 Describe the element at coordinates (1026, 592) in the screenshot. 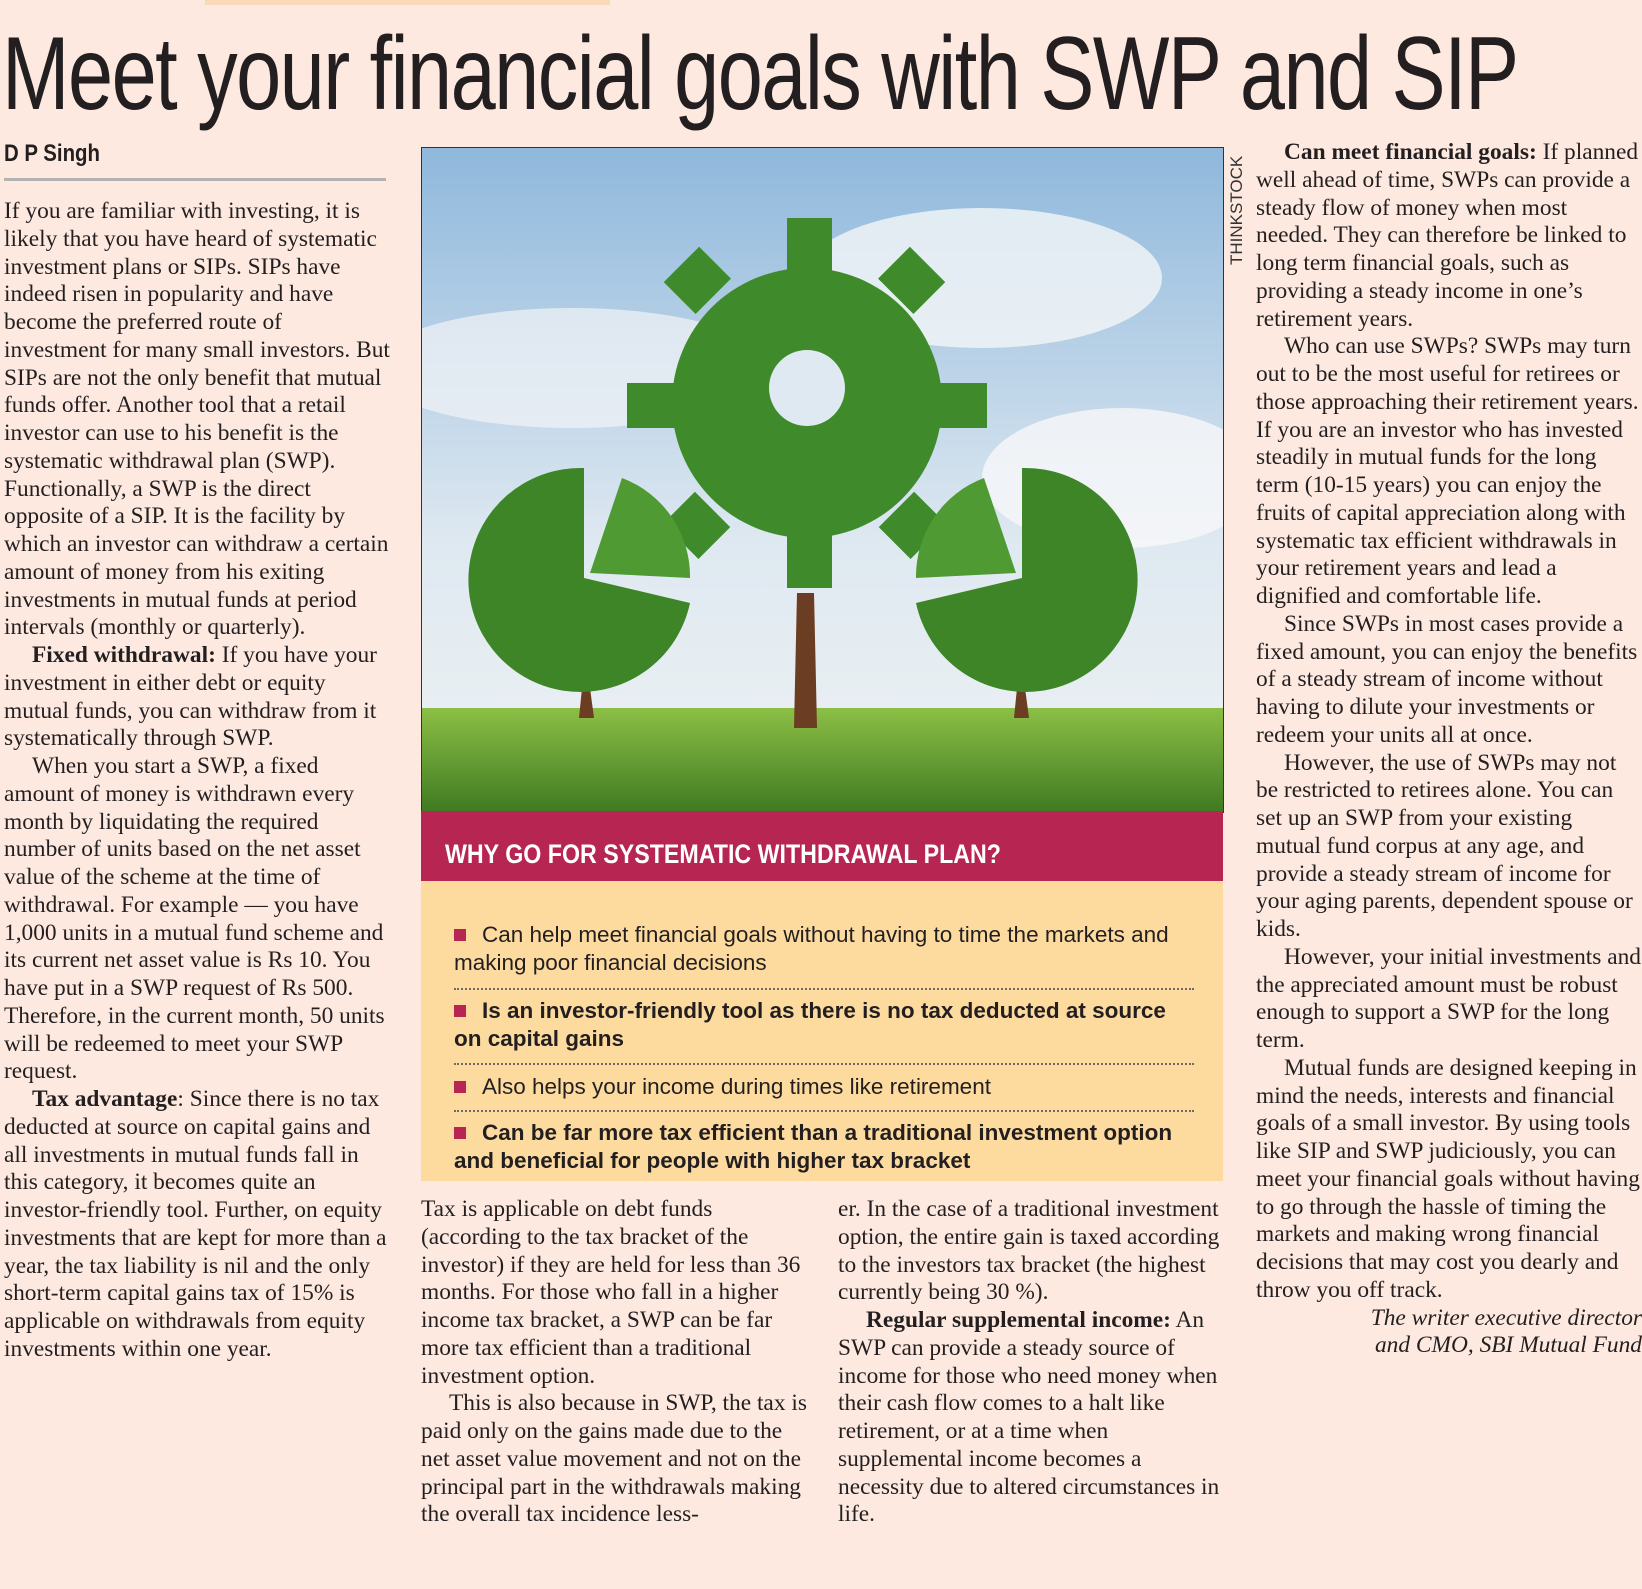

I see `right-pie-tree` at that location.